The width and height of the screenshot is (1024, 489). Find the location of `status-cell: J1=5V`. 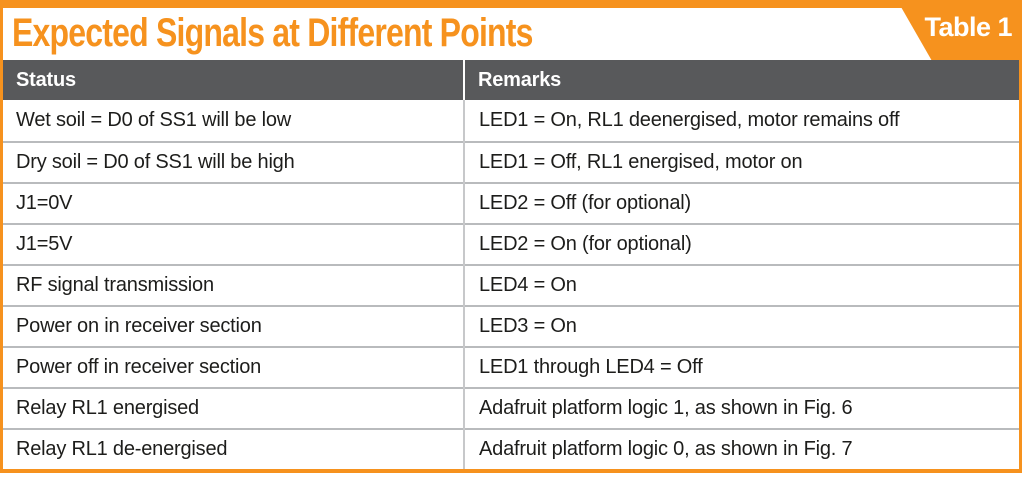

status-cell: J1=5V is located at coordinates (44, 244).